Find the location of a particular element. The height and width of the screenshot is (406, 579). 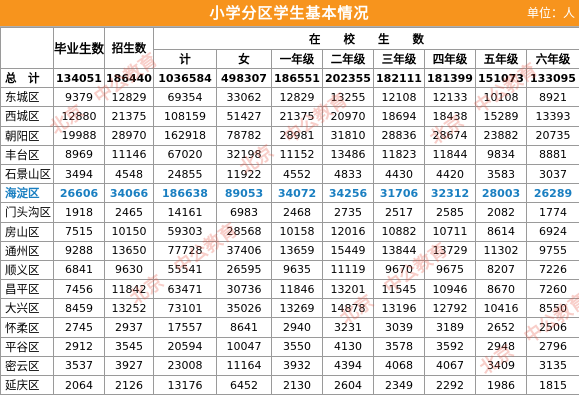

cell: 77728 is located at coordinates (185, 250).